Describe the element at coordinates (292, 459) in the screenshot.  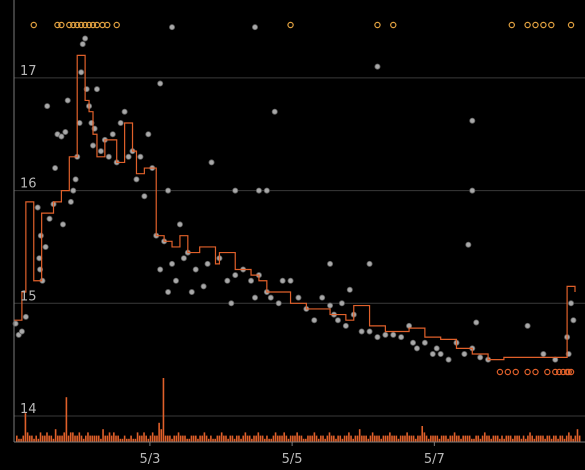
I see `x-tick-label: 5/5` at that location.